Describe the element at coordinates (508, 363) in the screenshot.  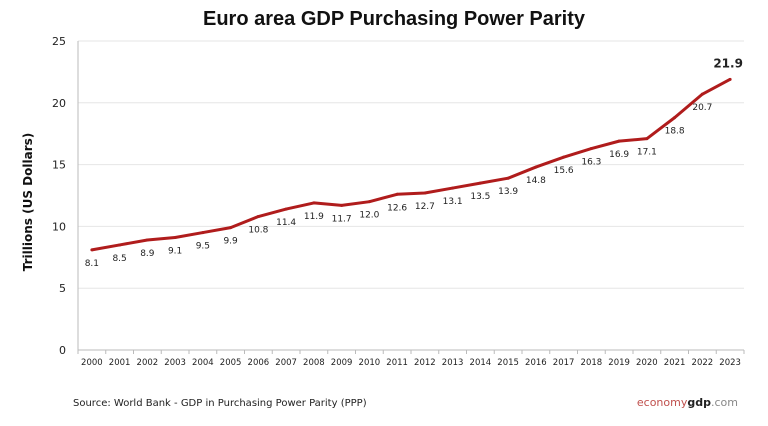
I see `x-tick-label: 2015` at that location.